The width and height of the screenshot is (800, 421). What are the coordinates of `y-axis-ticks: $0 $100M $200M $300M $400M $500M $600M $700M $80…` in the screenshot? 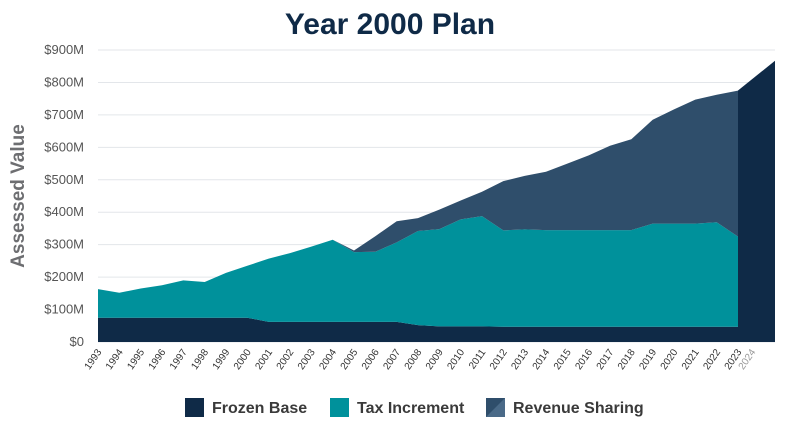 It's located at (64, 195).